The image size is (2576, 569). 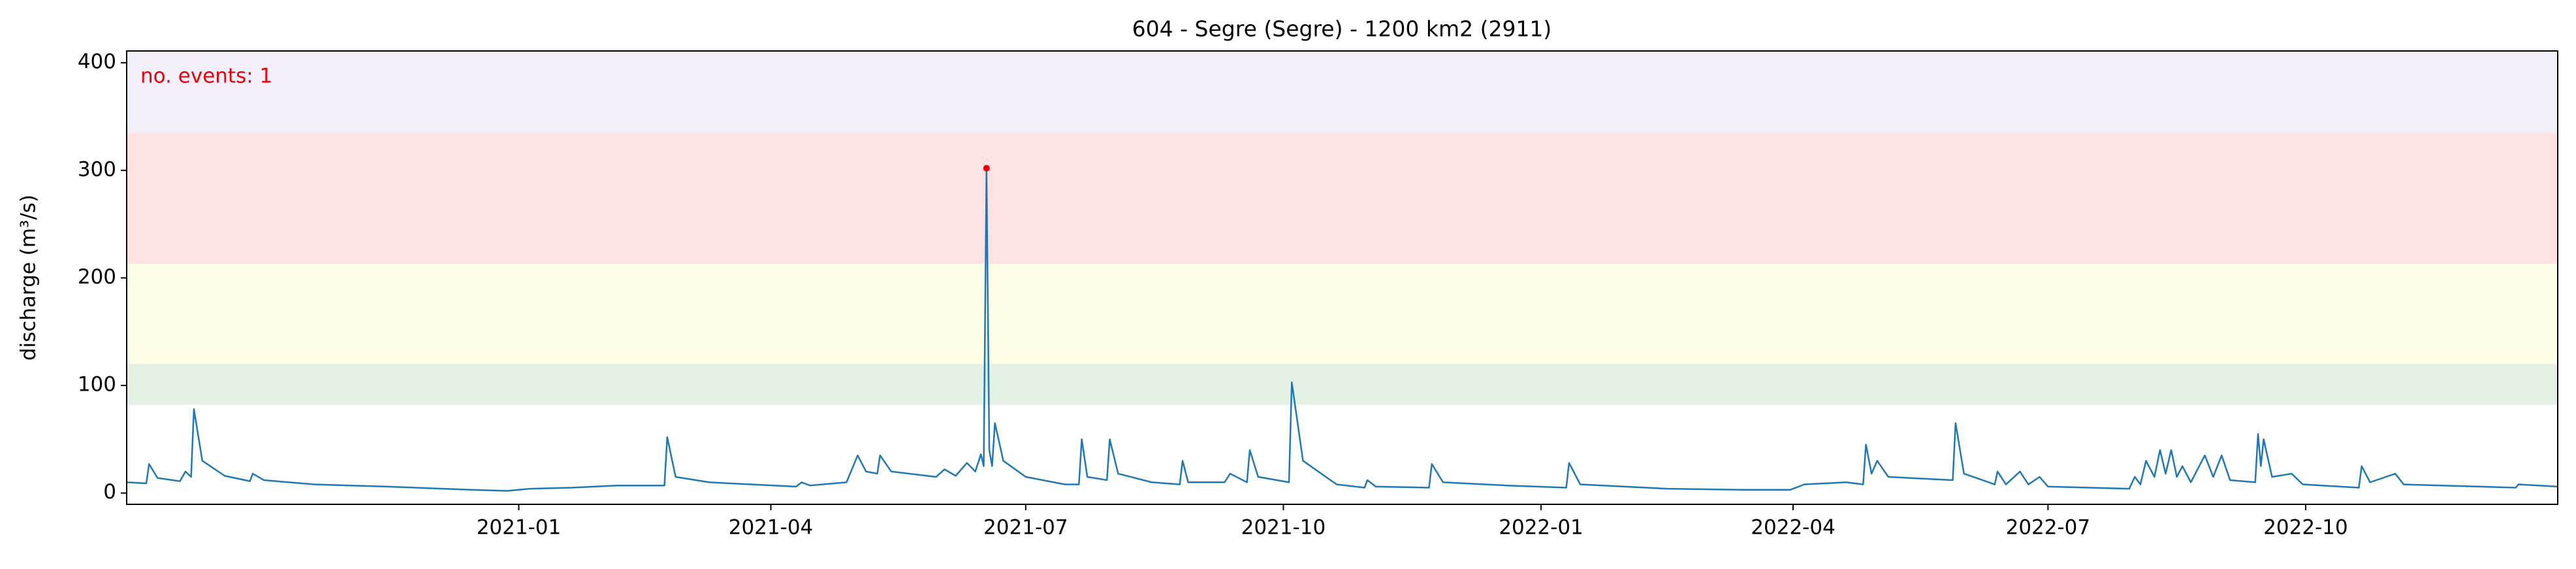 What do you see at coordinates (29, 278) in the screenshot?
I see `y-axis-label: discharge (m³/s)` at bounding box center [29, 278].